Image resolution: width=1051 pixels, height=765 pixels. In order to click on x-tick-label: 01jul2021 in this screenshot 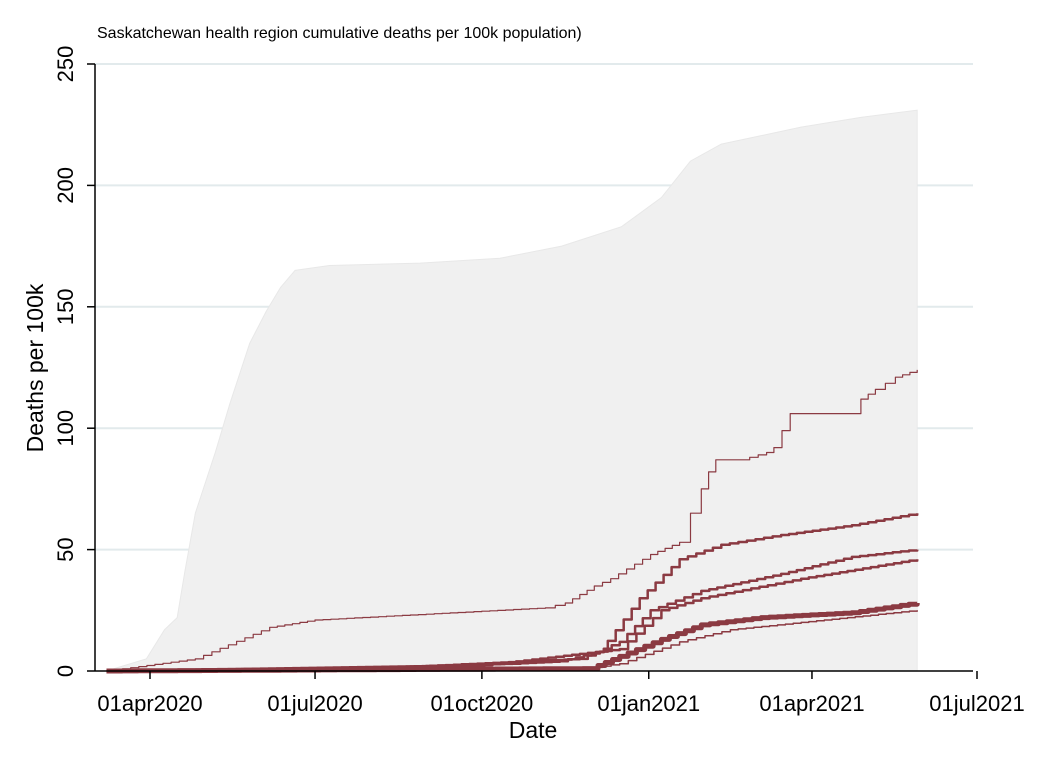, I will do `click(976, 703)`.